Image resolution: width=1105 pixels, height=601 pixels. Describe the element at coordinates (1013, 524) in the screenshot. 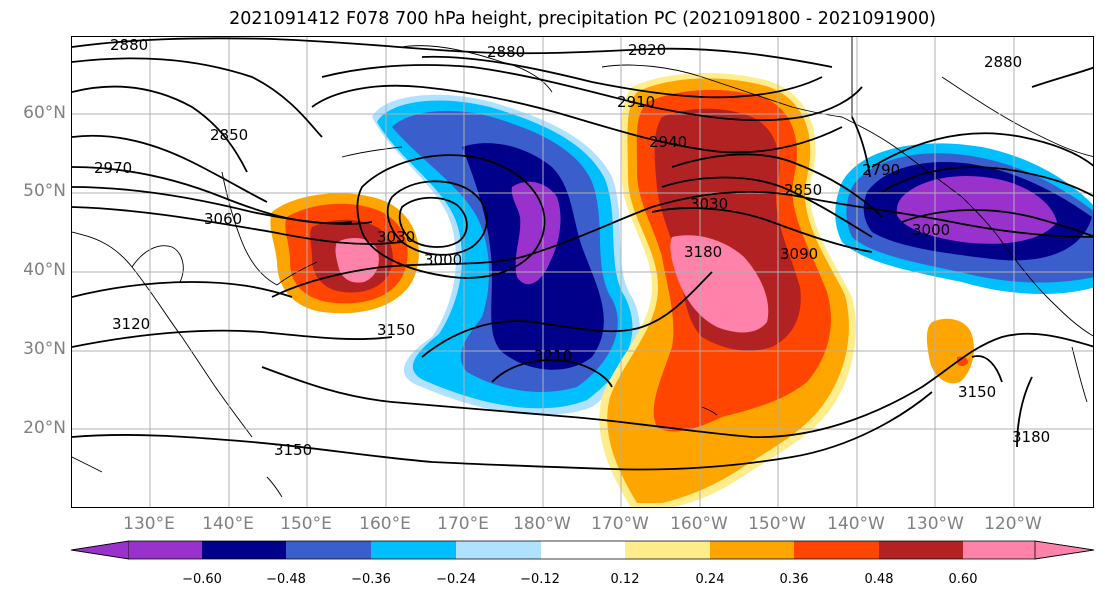

I see `lon-label-120w: 120°W` at that location.